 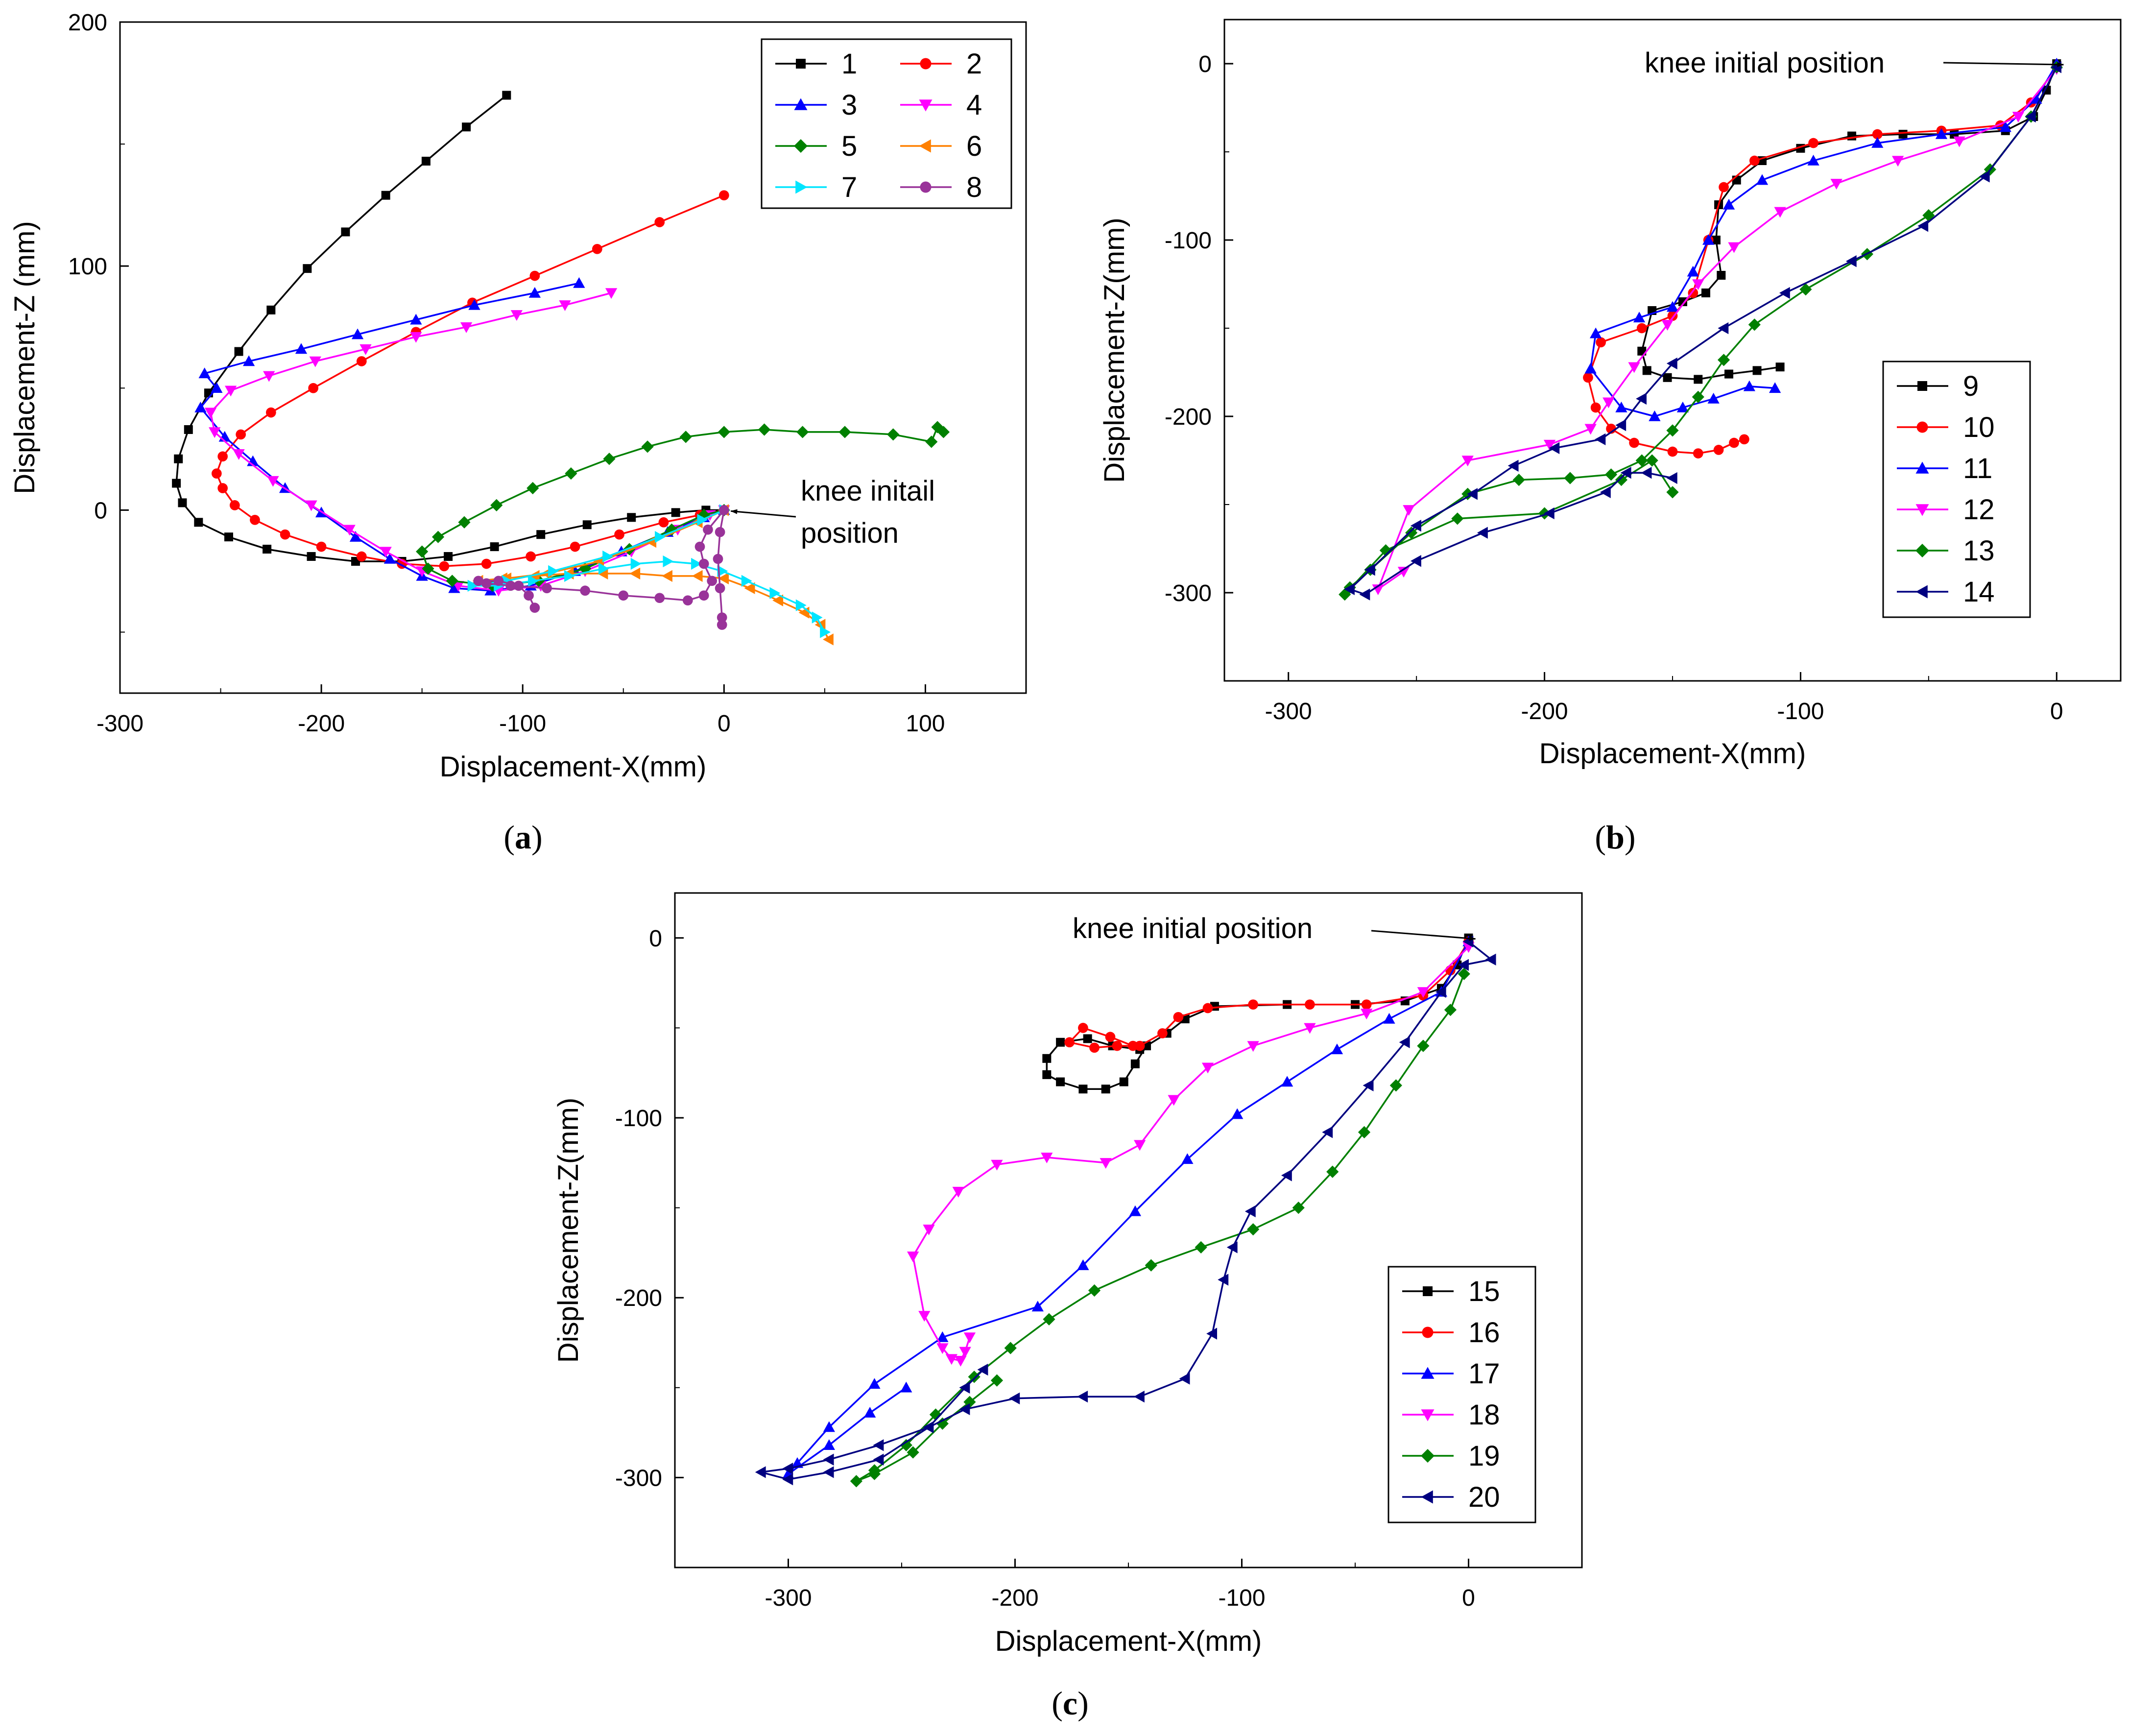 I want to click on legend-label: 10, so click(x=1979, y=427).